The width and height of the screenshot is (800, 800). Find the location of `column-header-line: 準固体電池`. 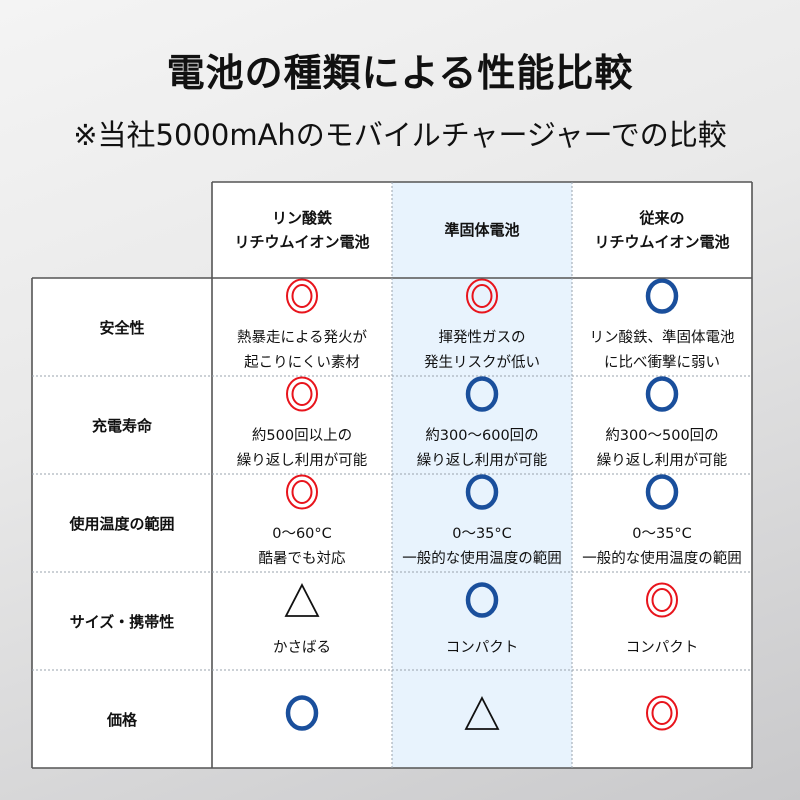

column-header-line: 準固体電池 is located at coordinates (482, 230).